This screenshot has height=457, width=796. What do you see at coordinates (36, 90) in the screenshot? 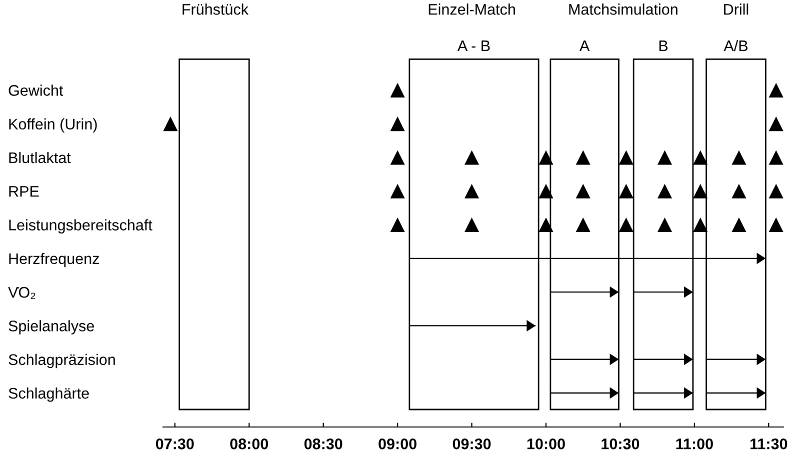
I see `y-tick-label: Gewicht` at bounding box center [36, 90].